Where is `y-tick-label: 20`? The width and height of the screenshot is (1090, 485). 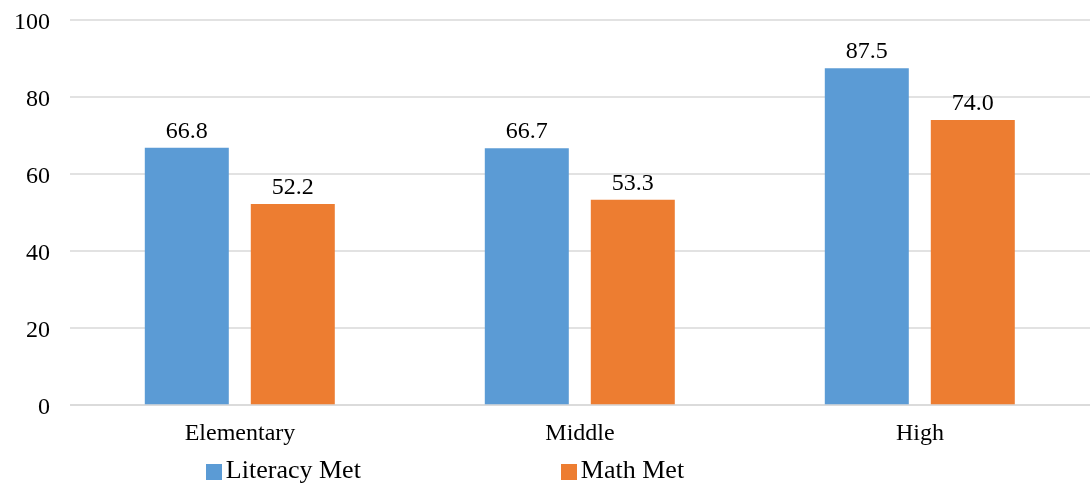 y-tick-label: 20 is located at coordinates (38, 328).